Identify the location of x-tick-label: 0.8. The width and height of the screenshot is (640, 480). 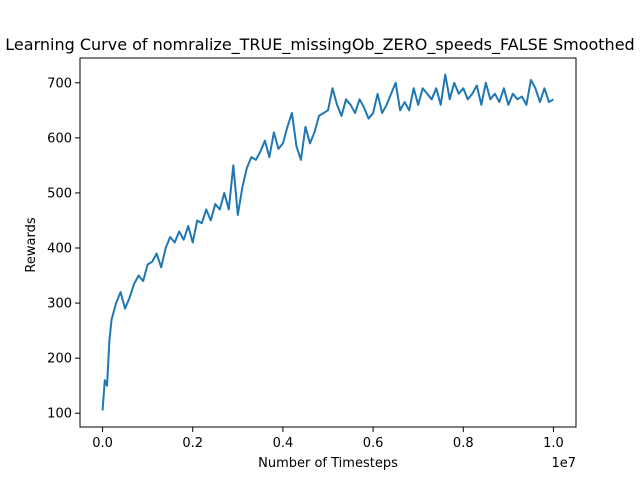
(463, 443).